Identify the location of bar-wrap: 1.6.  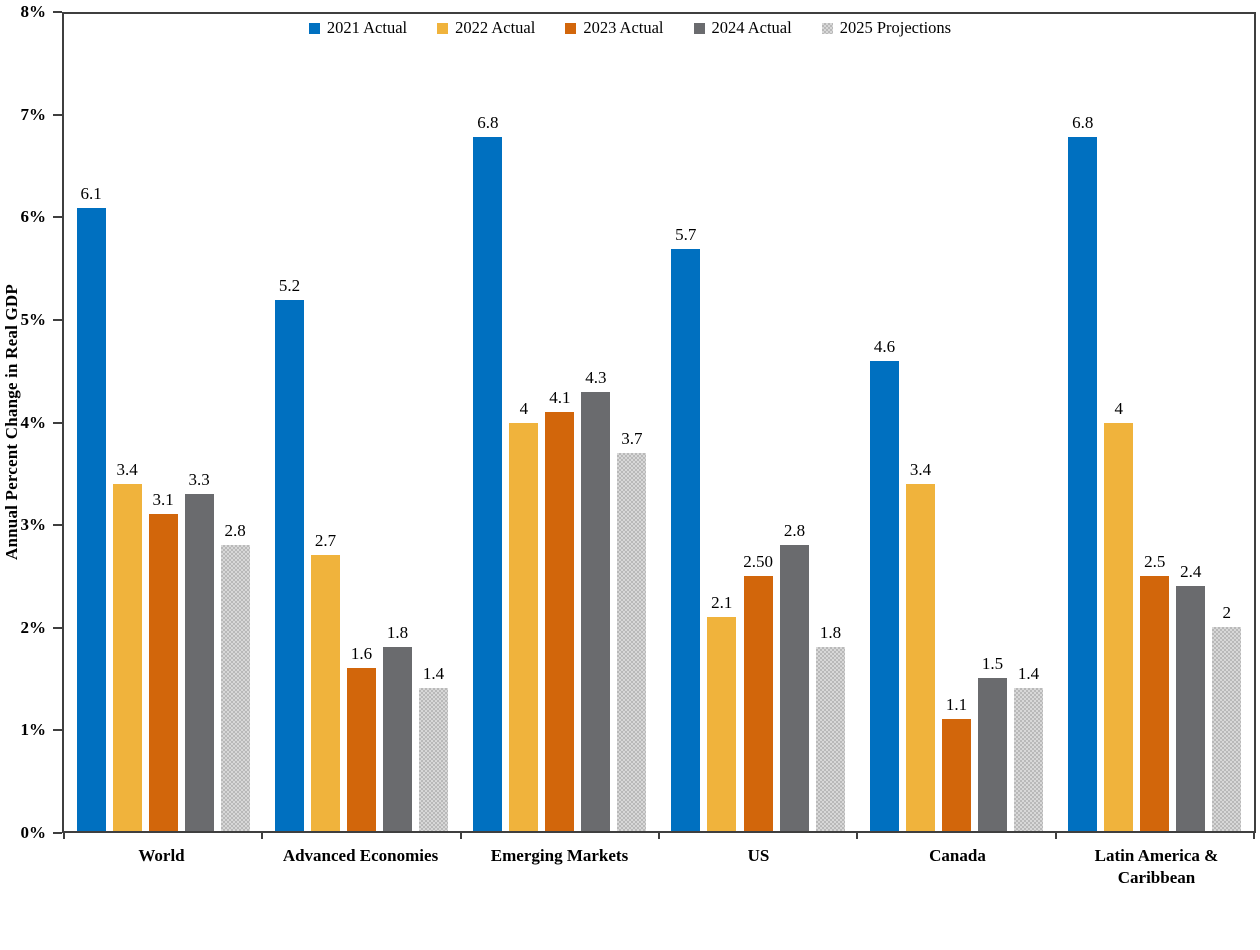
(361, 422).